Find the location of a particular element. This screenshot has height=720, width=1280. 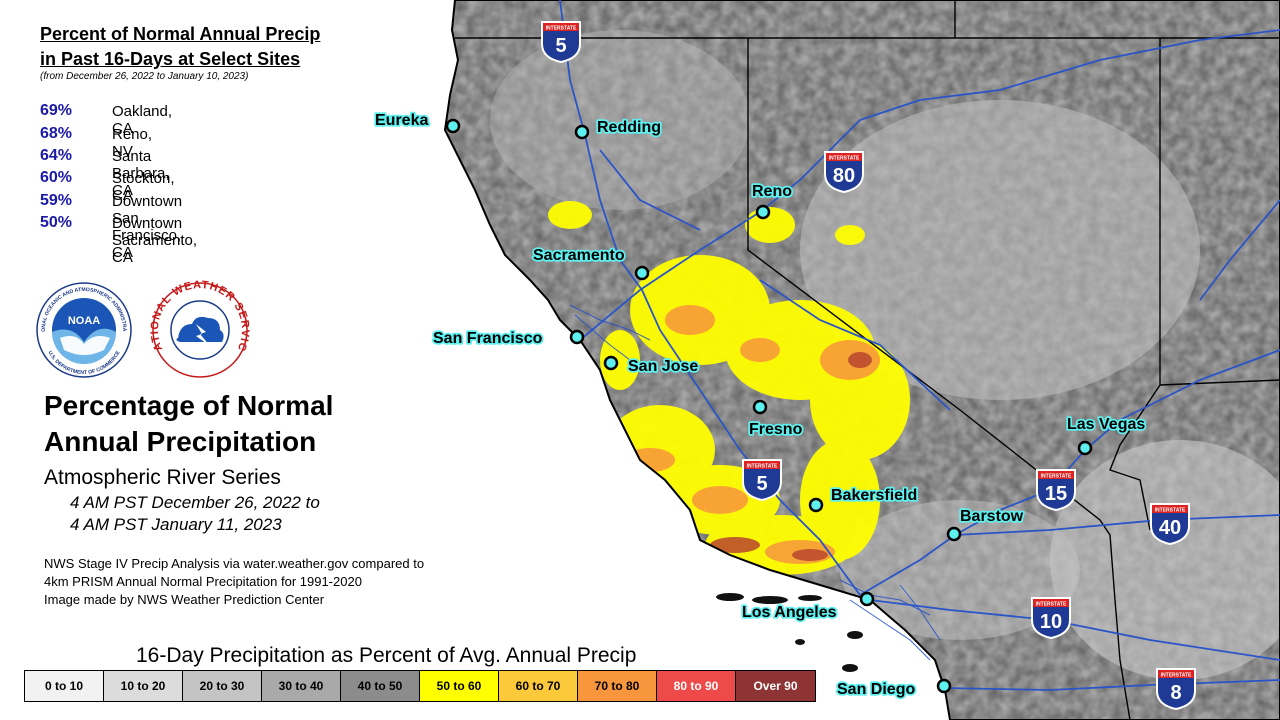

site-name: Downtown San Francisco, CA is located at coordinates (147, 227).